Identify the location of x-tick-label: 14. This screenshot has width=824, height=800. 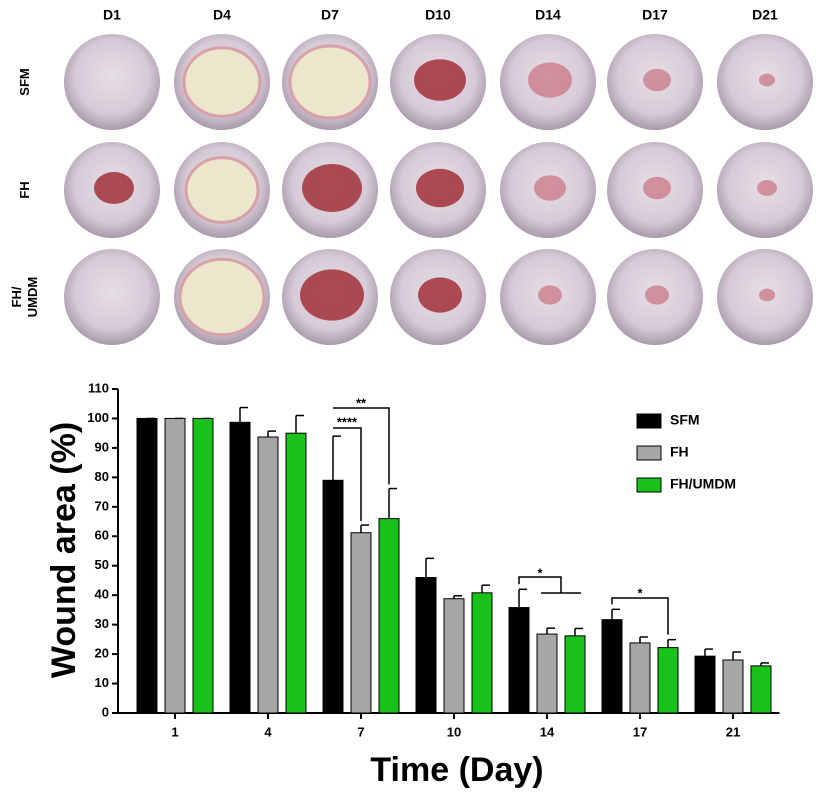
(547, 731).